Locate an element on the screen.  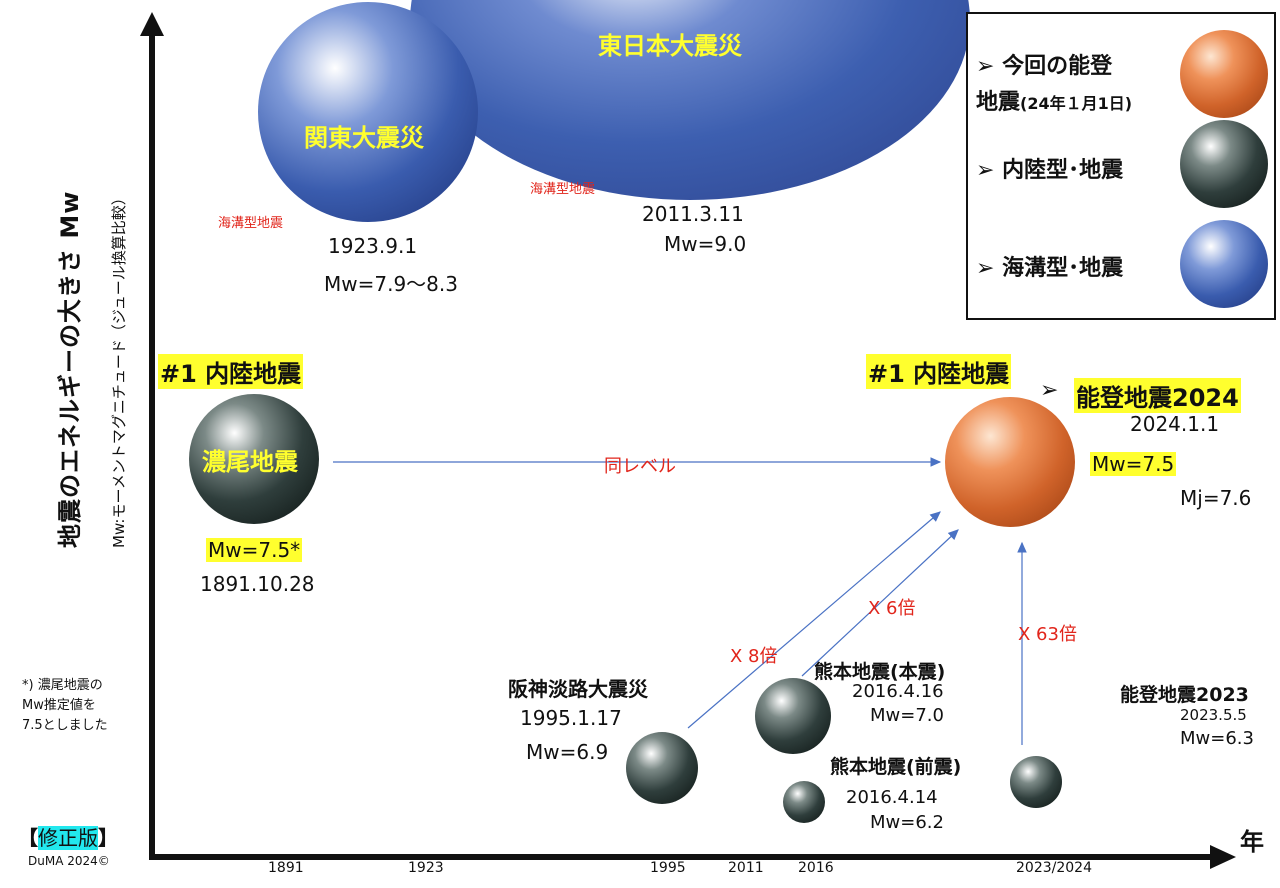
x-tick-2016: 2016 is located at coordinates (816, 868).